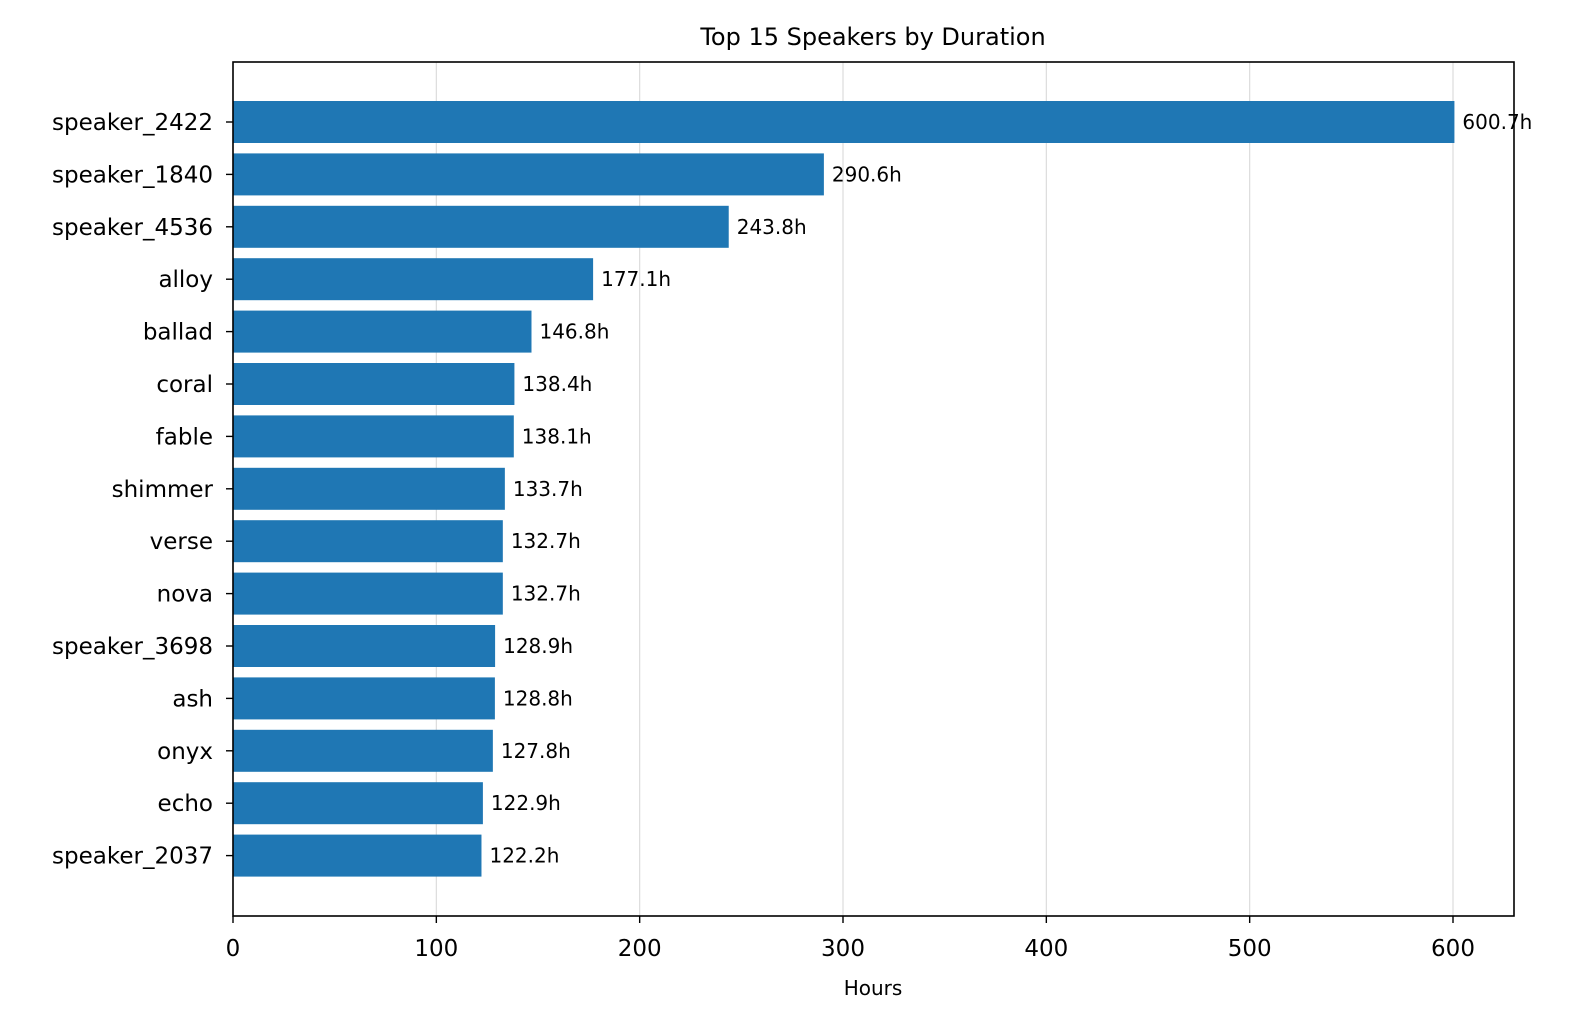  What do you see at coordinates (548, 489) in the screenshot?
I see `bar-value-label: 133.7h` at bounding box center [548, 489].